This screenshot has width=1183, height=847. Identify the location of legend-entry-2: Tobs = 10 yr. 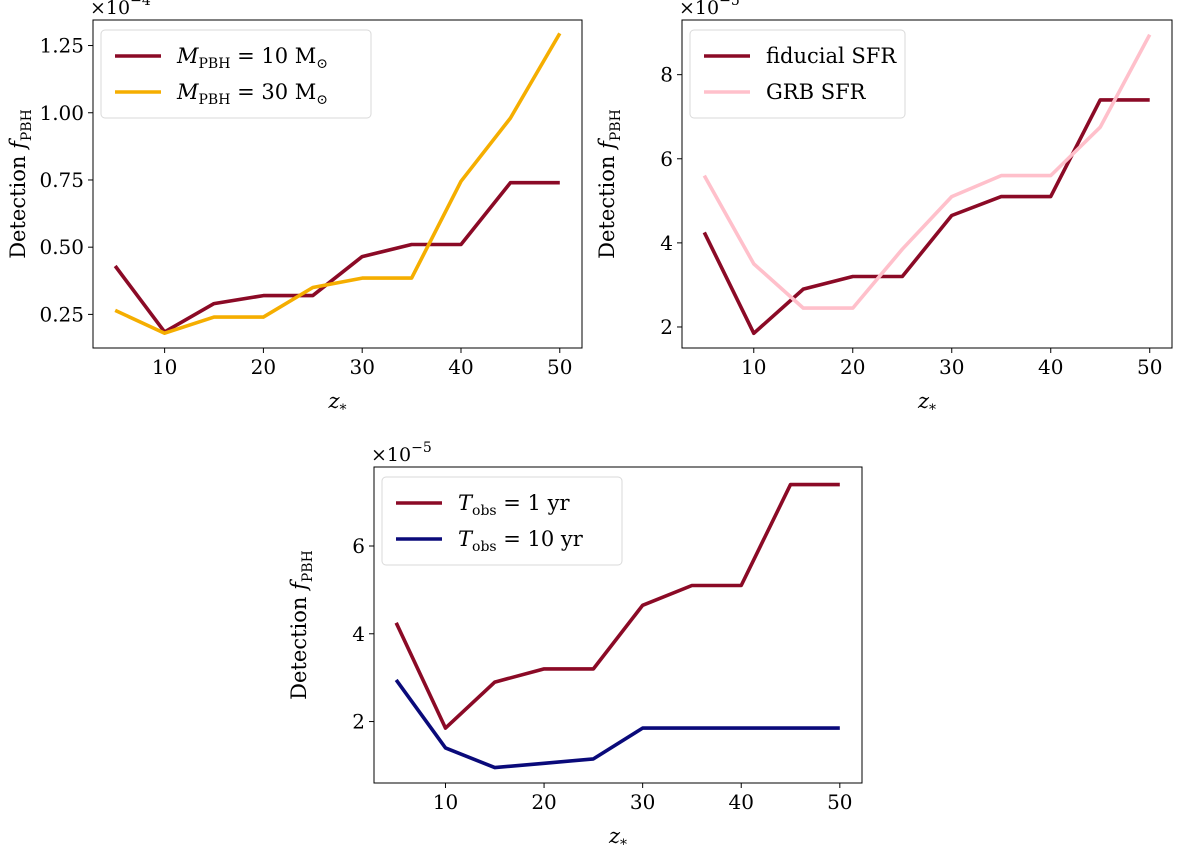
(521, 541).